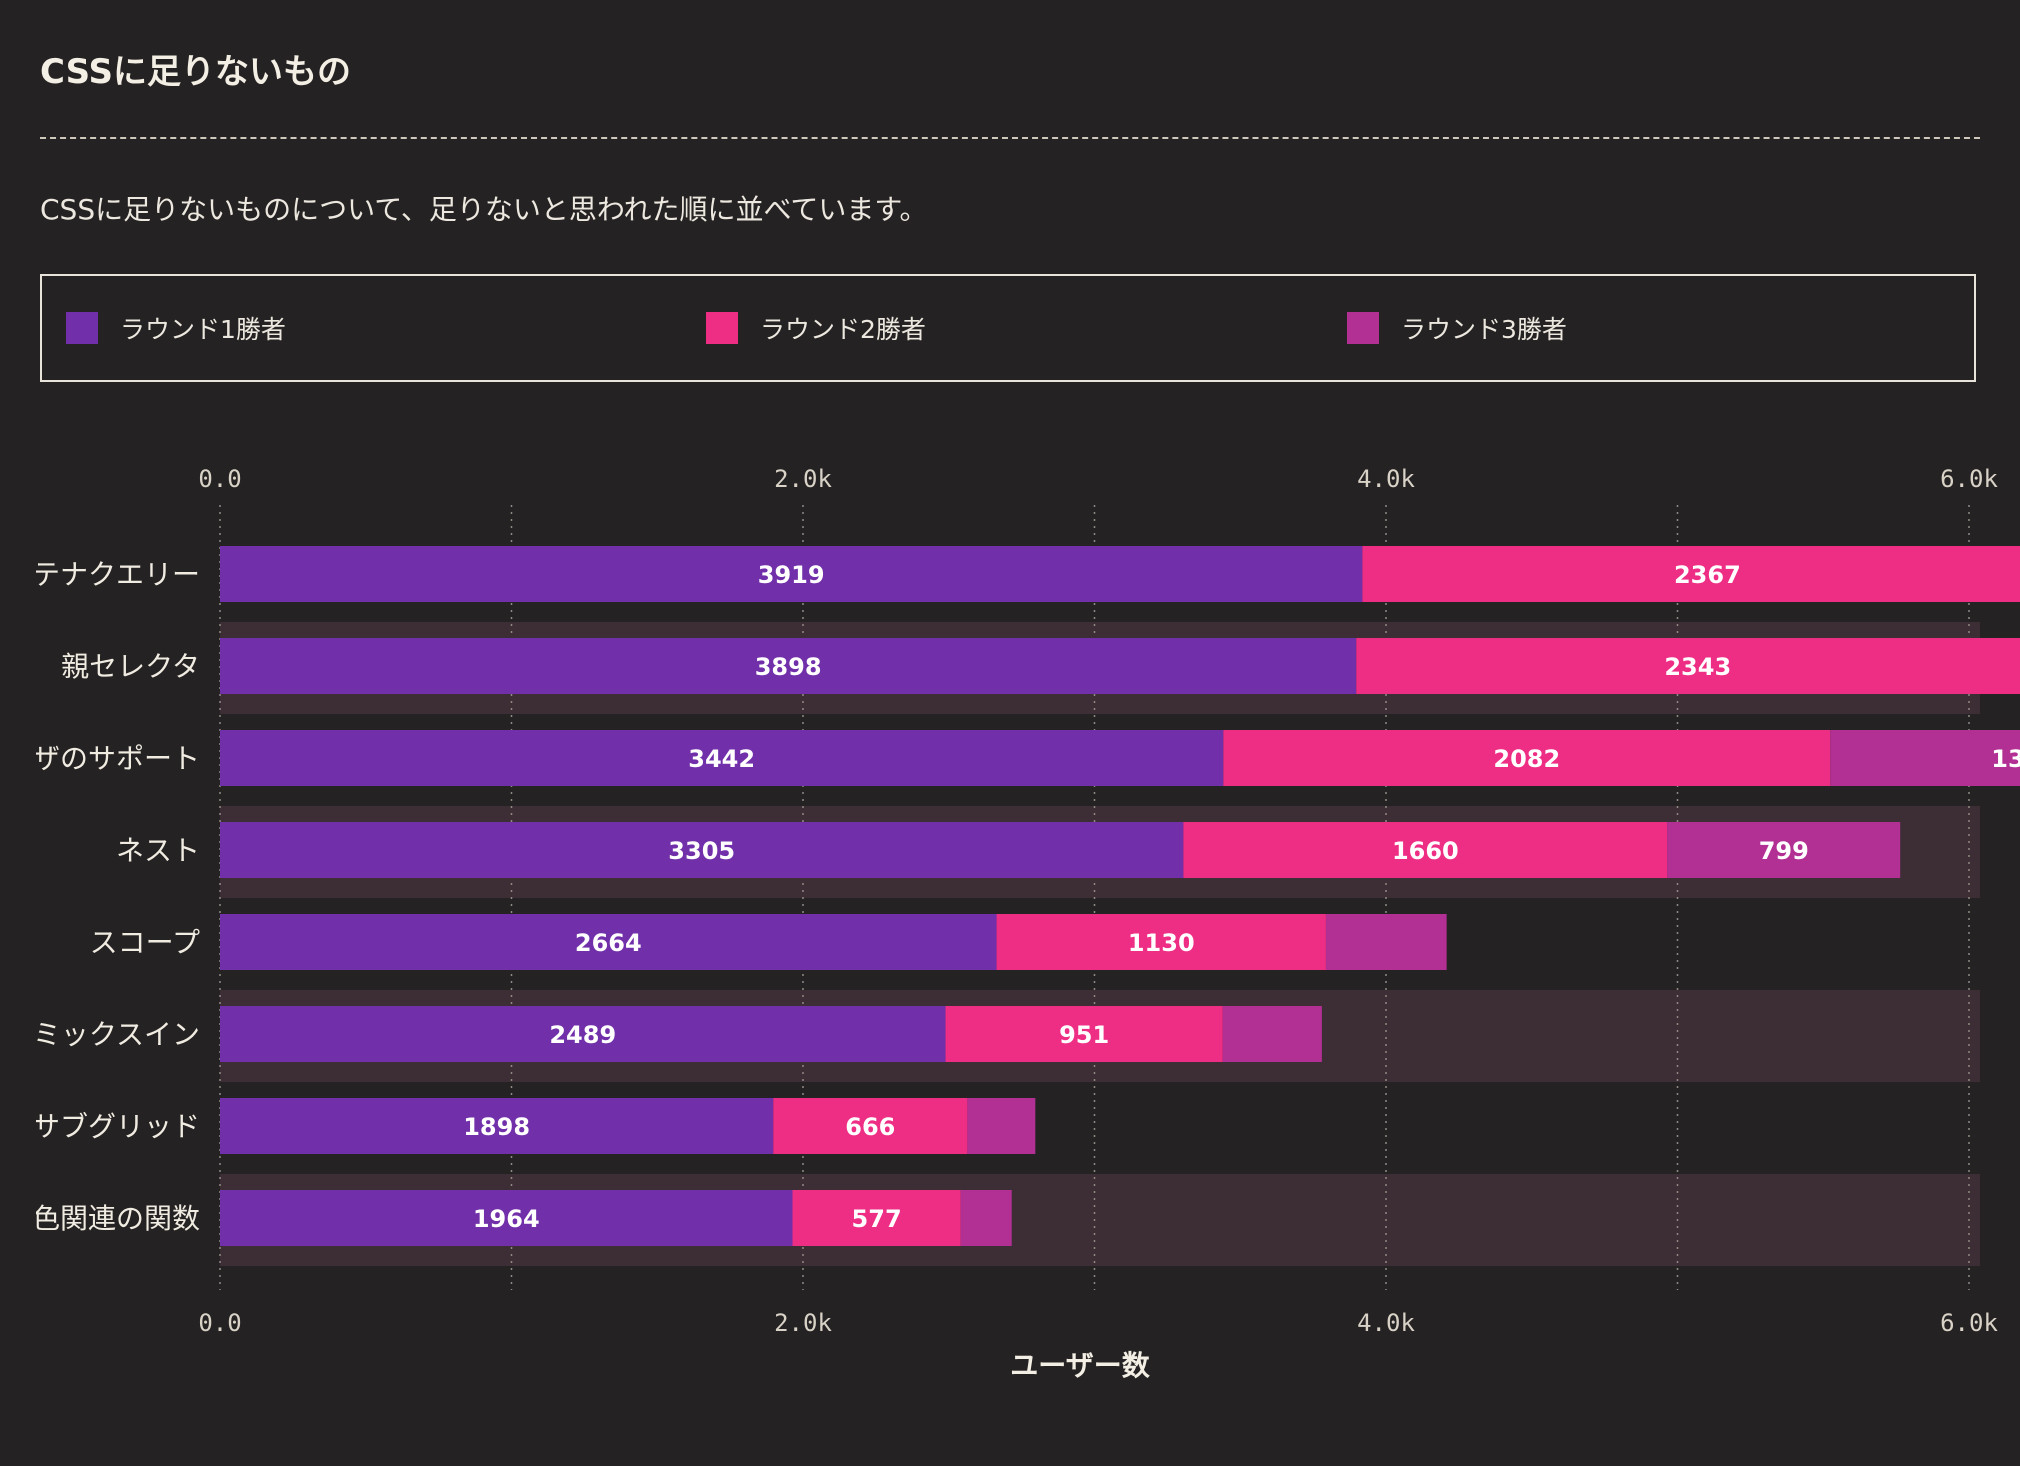  I want to click on bar-value-label: 2367, so click(1707, 575).